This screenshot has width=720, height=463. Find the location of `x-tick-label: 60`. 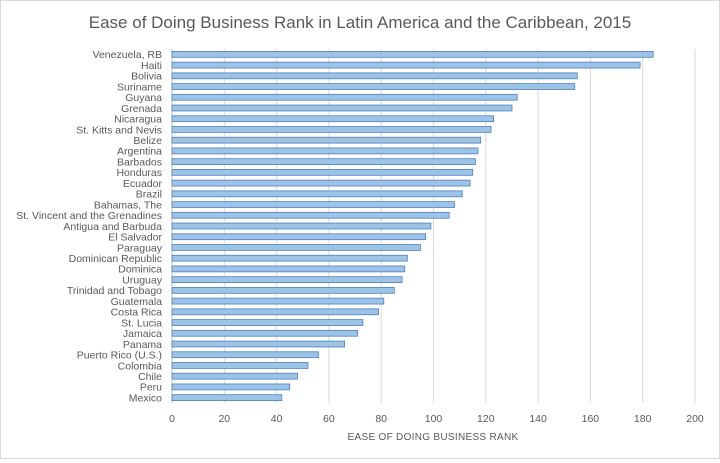

x-tick-label: 60 is located at coordinates (329, 419).